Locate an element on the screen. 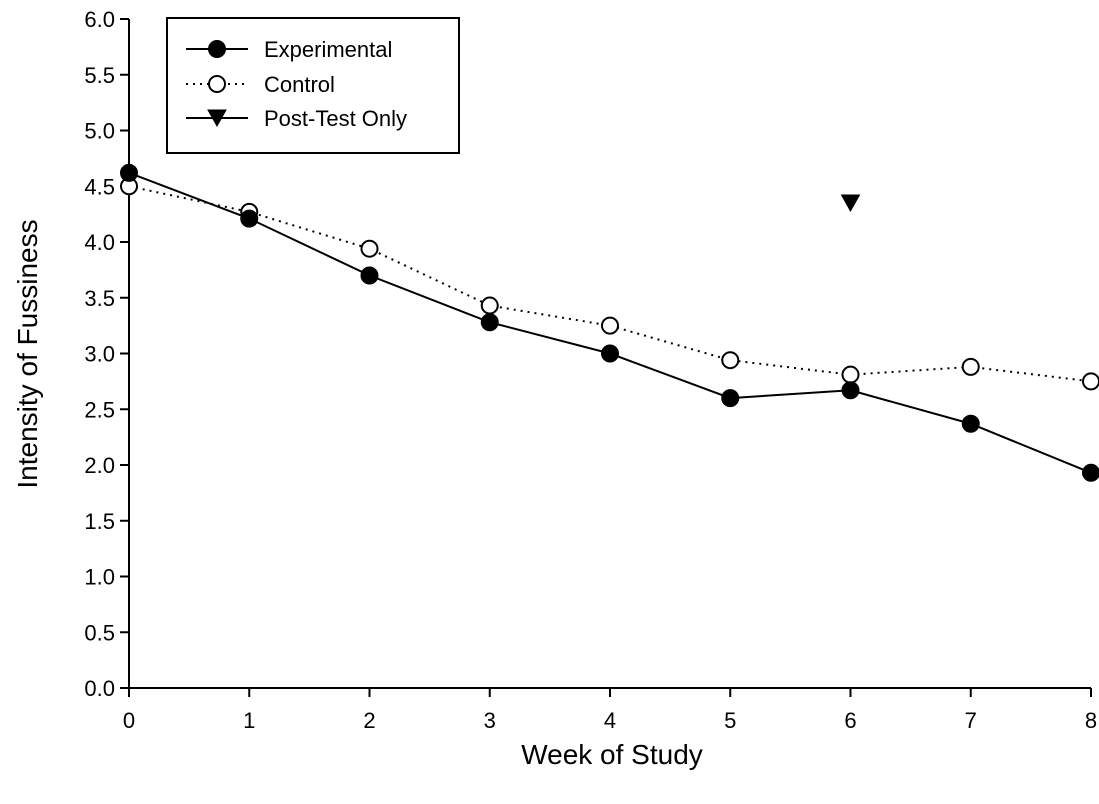 This screenshot has height=804, width=1099. x-tick-label: 5 is located at coordinates (730, 720).